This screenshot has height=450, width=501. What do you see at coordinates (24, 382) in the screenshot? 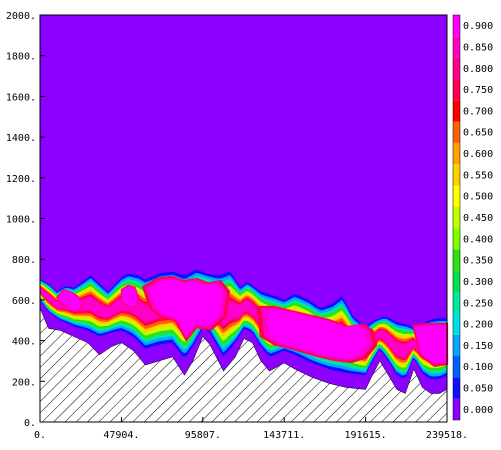
I see `y-tick-label: 200.` at bounding box center [24, 382].